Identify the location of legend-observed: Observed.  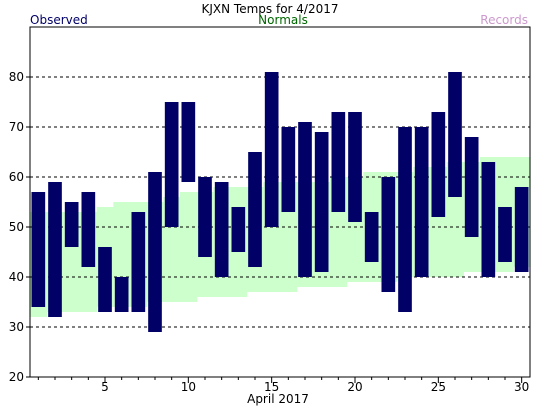
(59, 20).